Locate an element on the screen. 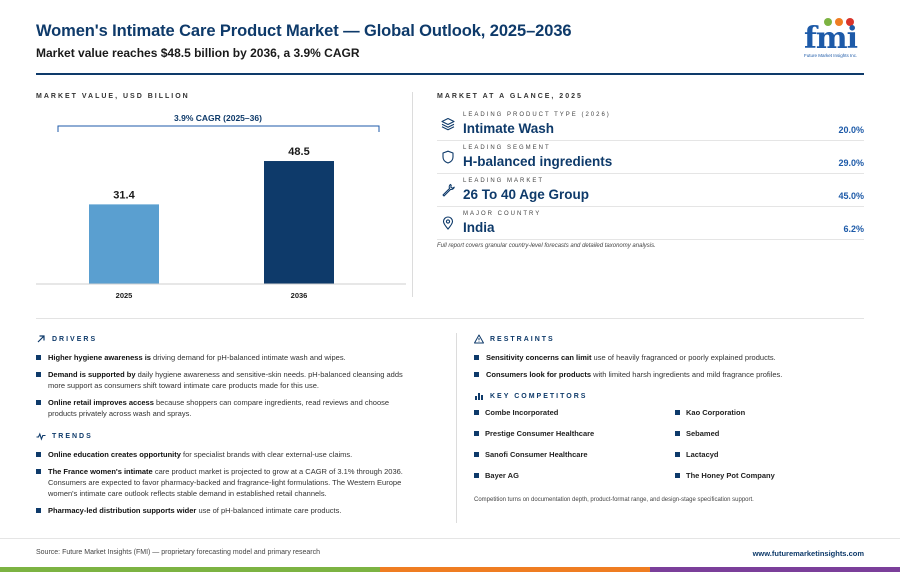 Image resolution: width=900 pixels, height=572 pixels. brand-color-bar is located at coordinates (450, 569).